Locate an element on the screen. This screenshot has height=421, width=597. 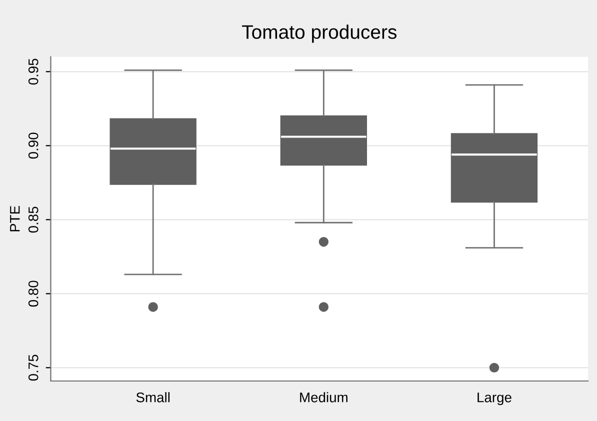
y-tick-label: 0.85 is located at coordinates (33, 219).